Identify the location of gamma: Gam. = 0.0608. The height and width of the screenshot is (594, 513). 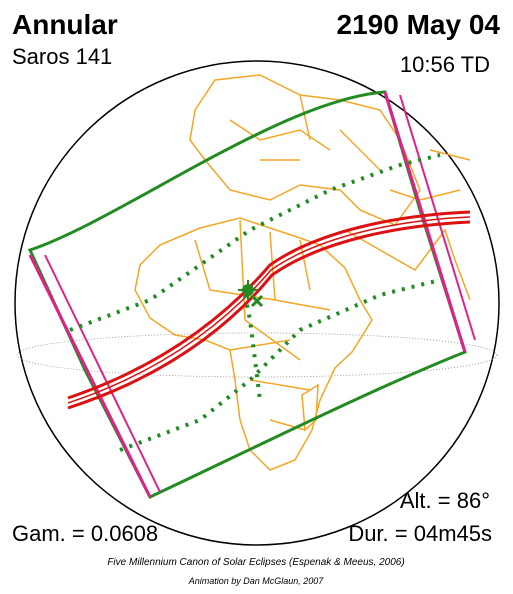
(85, 533).